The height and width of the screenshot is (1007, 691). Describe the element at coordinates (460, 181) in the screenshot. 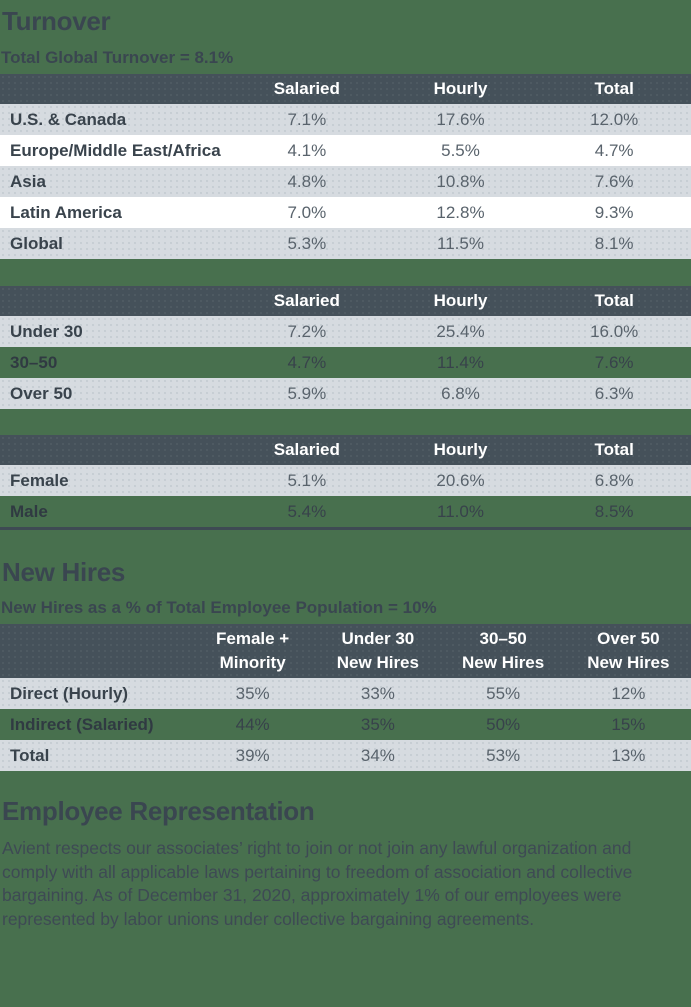

I see `cell-value: 10.8%` at that location.